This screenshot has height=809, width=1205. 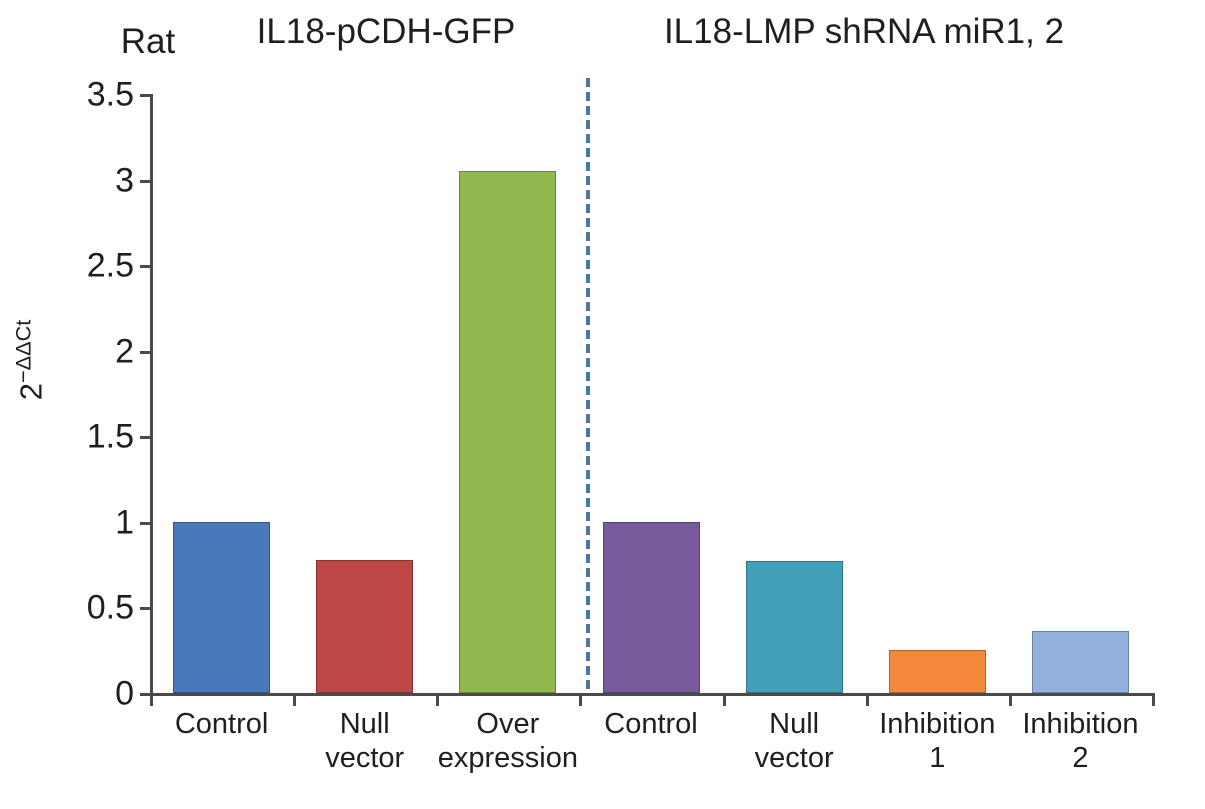 I want to click on y-tick-label: 3.5, so click(x=110, y=94).